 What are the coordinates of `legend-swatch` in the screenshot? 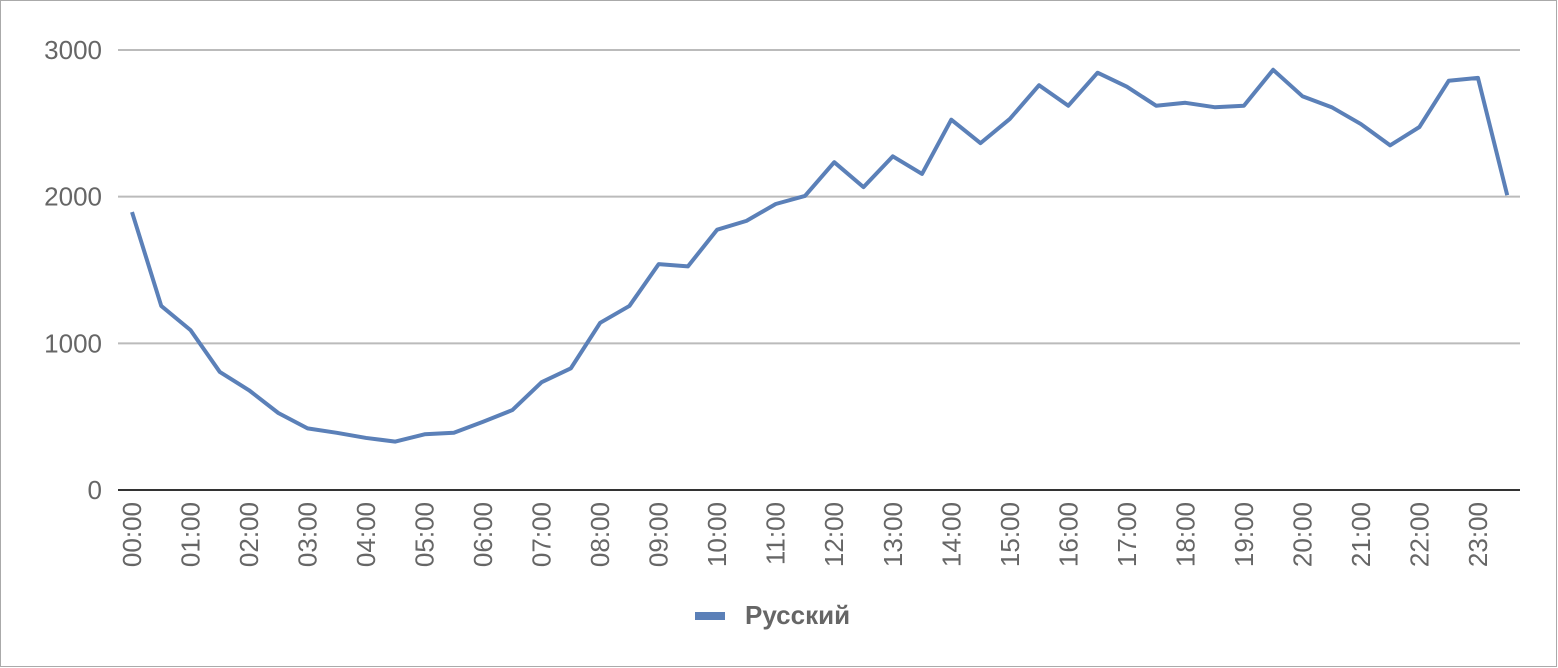 It's located at (710, 616).